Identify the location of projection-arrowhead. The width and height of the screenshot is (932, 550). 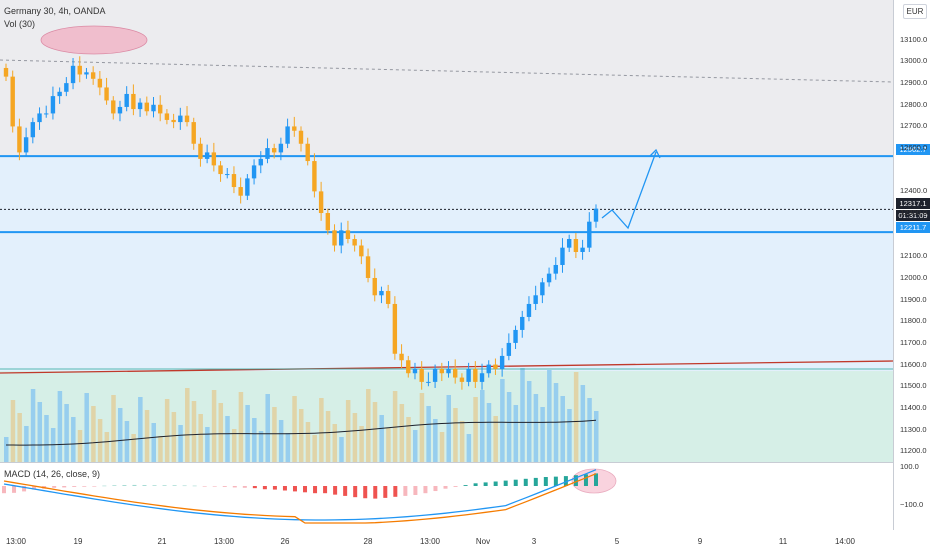
(655, 153).